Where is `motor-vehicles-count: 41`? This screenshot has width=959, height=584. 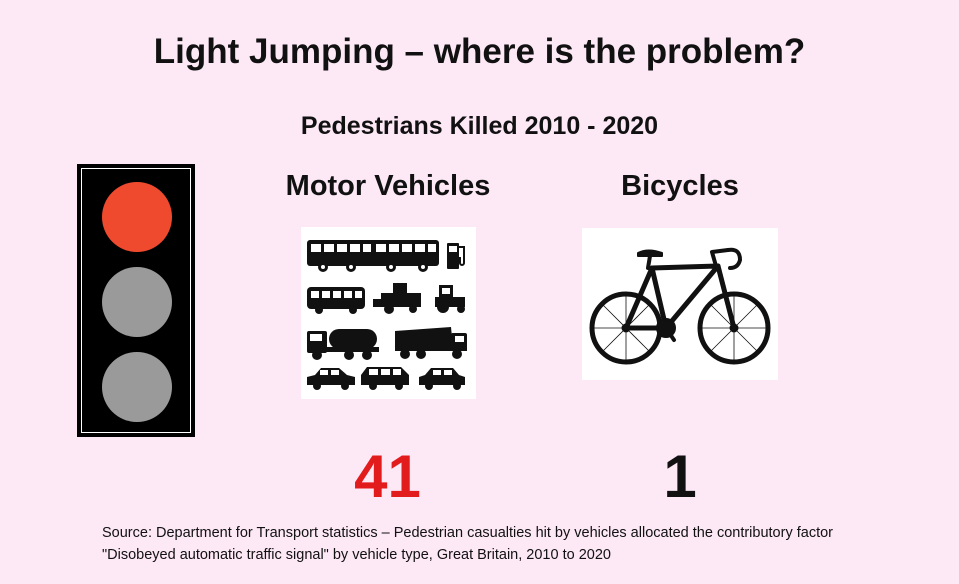 motor-vehicles-count: 41 is located at coordinates (387, 476).